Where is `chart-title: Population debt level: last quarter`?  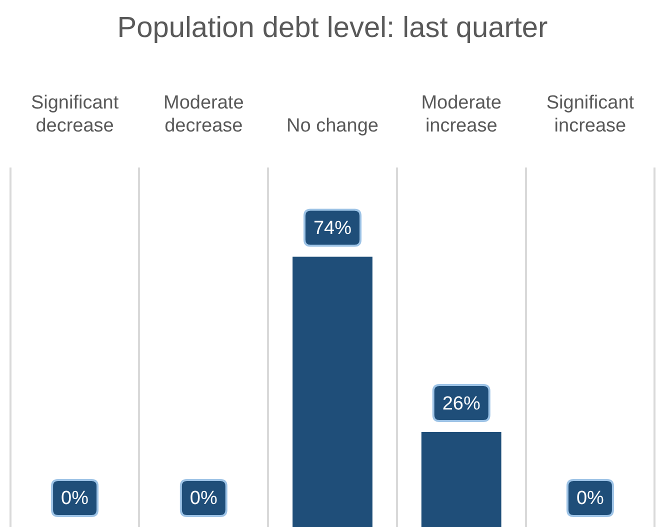 chart-title: Population debt level: last quarter is located at coordinates (332, 28).